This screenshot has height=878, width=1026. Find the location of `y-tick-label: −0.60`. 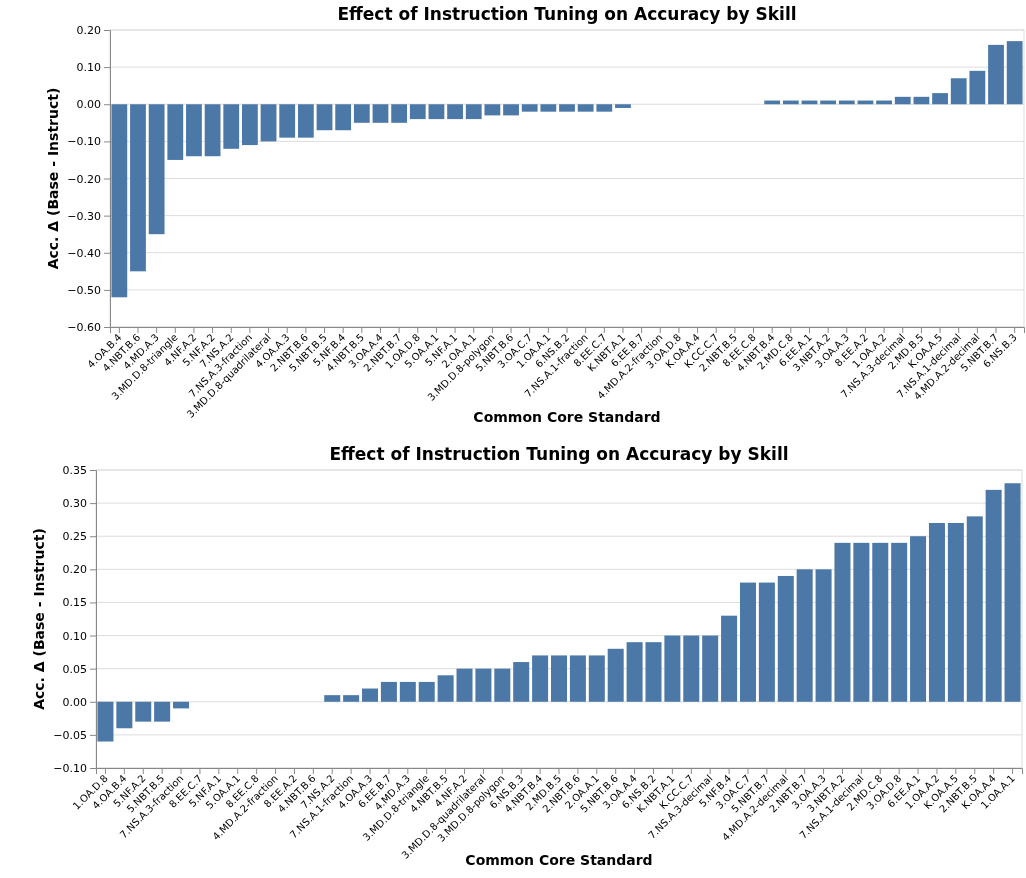

y-tick-label: −0.60 is located at coordinates (84, 328).